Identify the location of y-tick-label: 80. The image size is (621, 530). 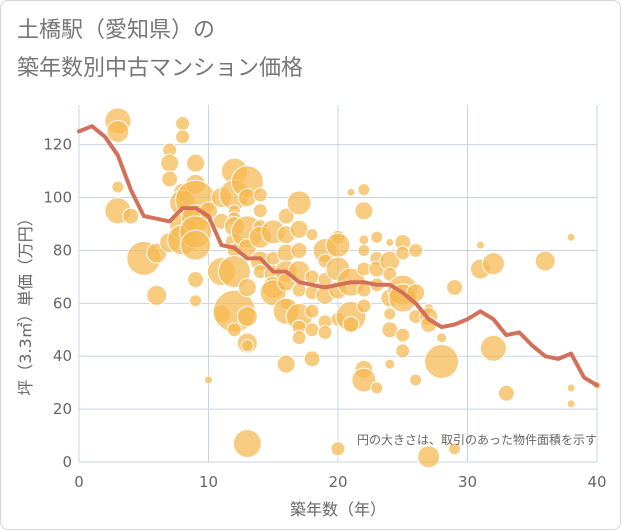
(62, 250).